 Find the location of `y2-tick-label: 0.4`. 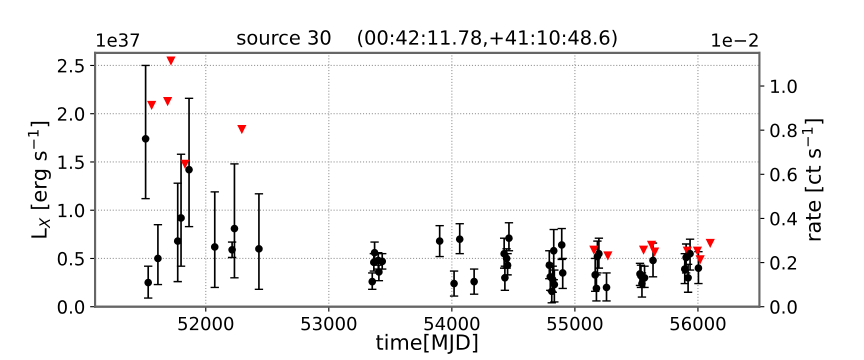

y2-tick-label: 0.4 is located at coordinates (783, 219).